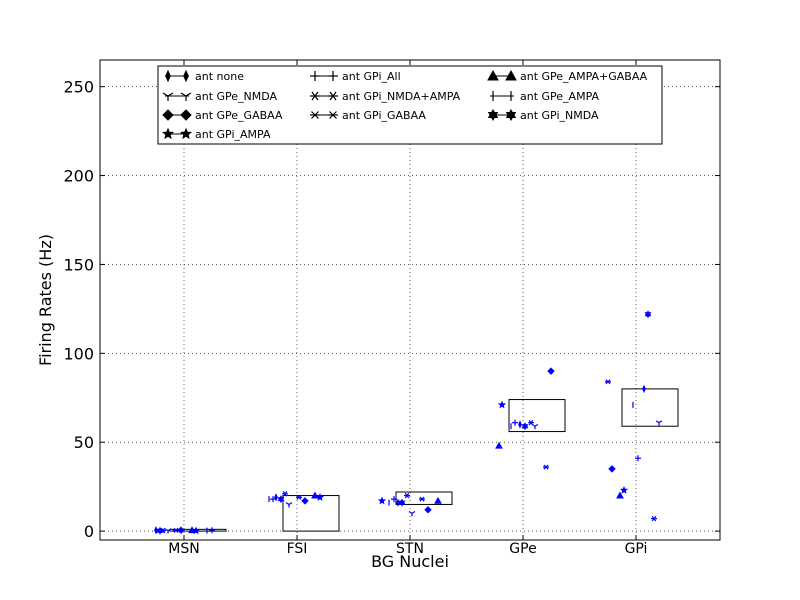 This screenshot has width=800, height=600. What do you see at coordinates (297, 549) in the screenshot?
I see `x-tick-label: FSI` at bounding box center [297, 549].